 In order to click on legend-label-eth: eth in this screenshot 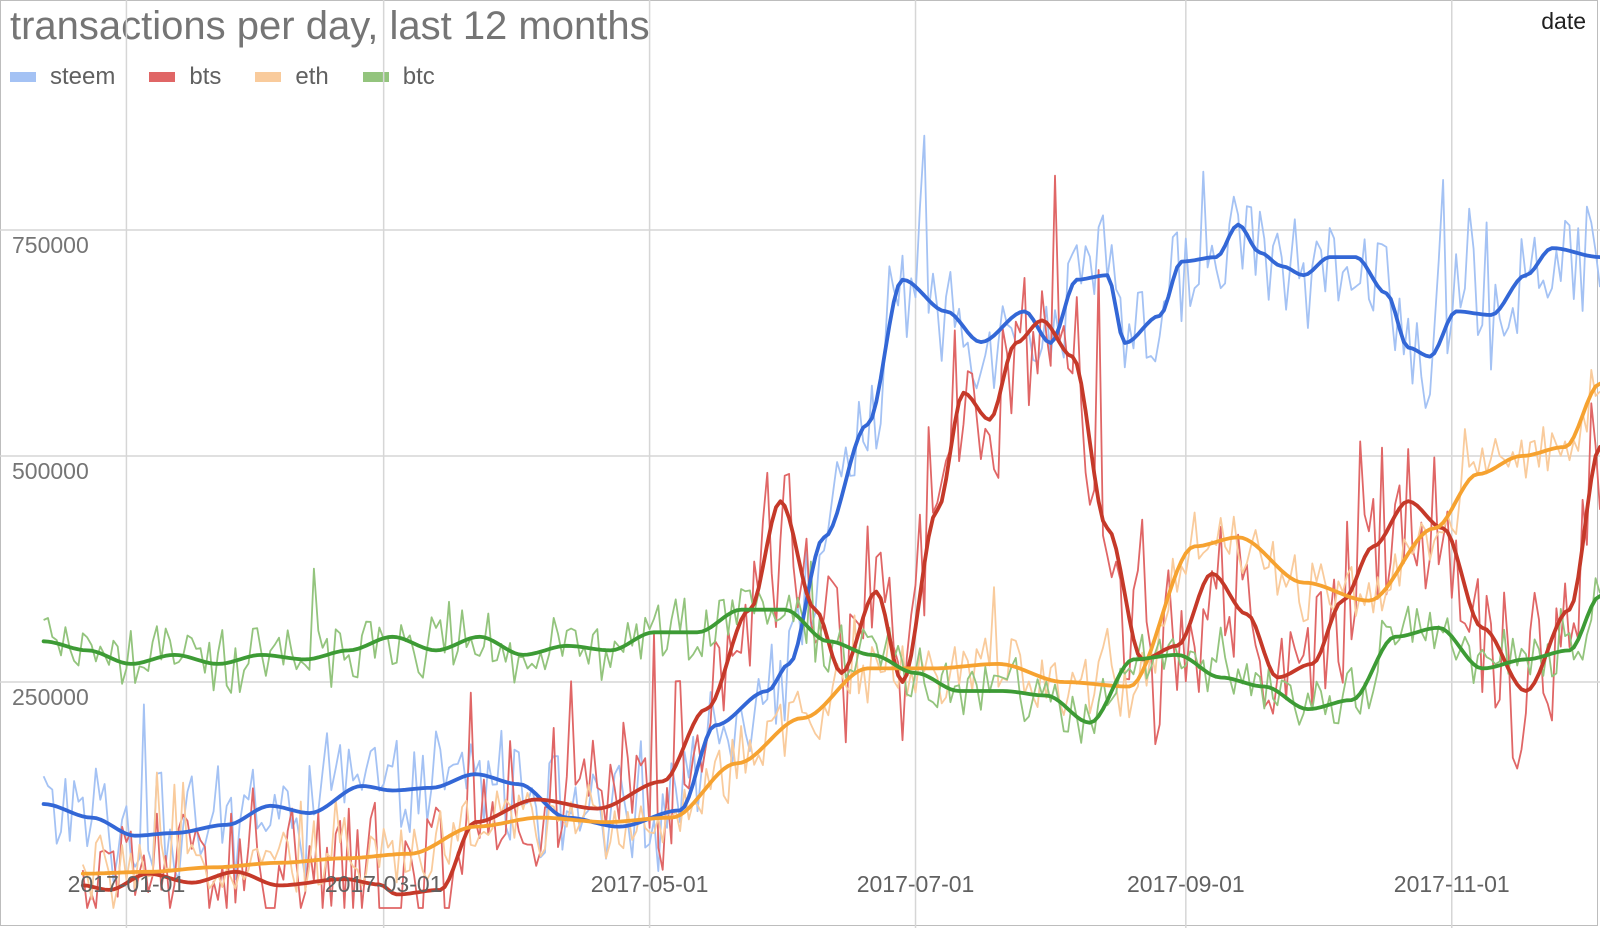, I will do `click(312, 76)`.